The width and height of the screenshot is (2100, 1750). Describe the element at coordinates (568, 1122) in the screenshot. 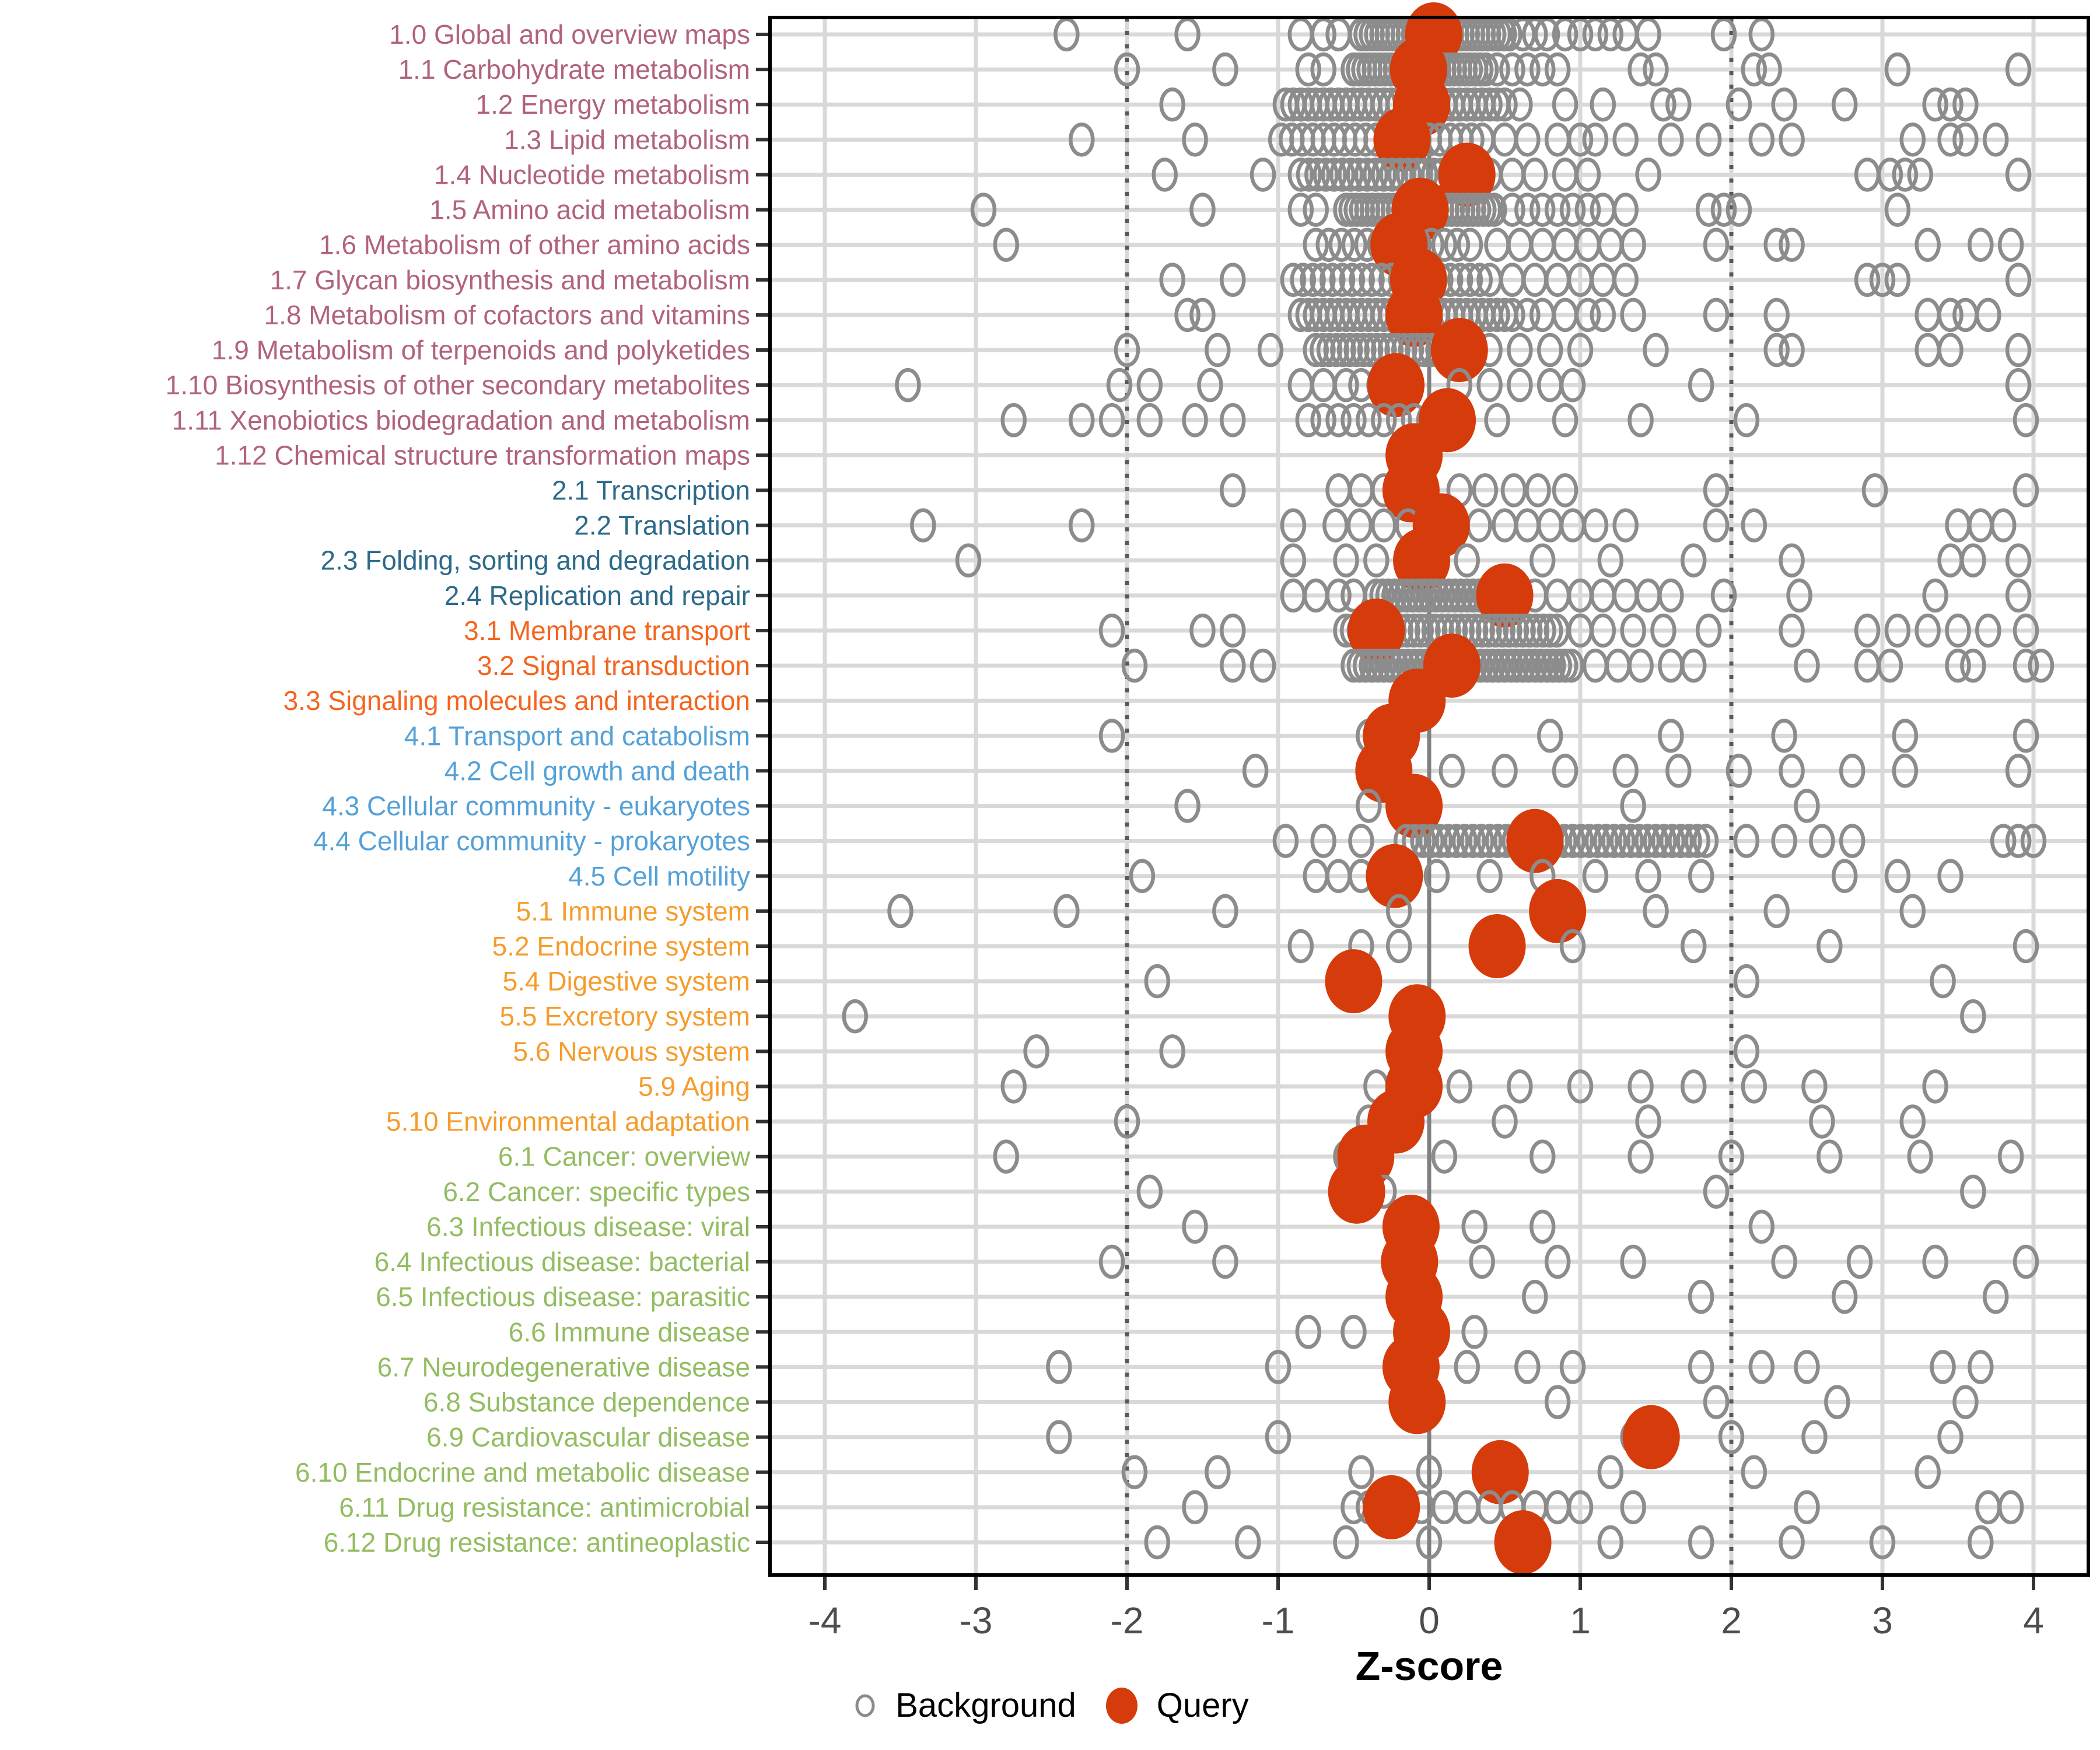

I see `row-label: 5.10 Environmental adaptation` at that location.